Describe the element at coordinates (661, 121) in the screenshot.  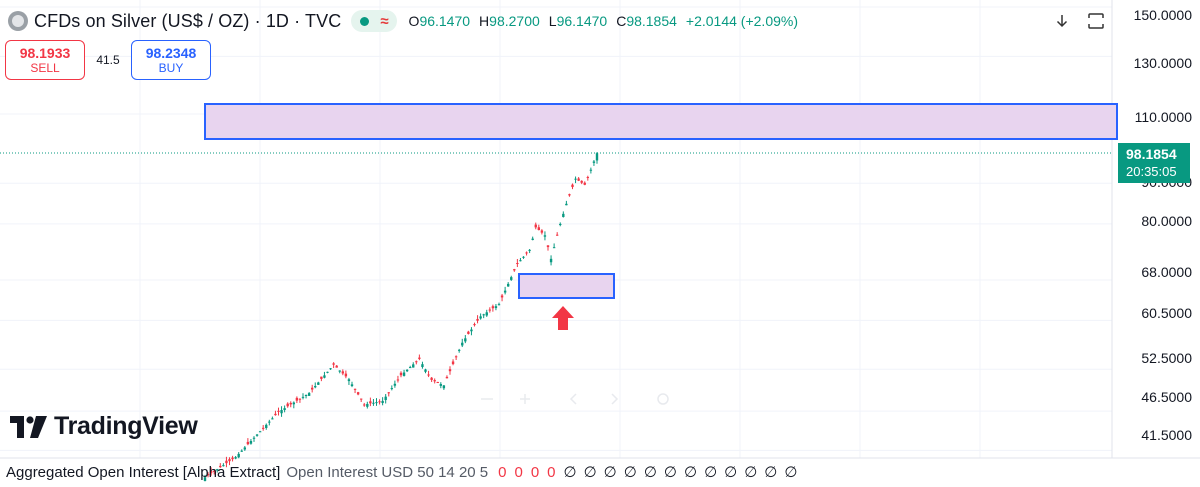
I see `upper-resistance-zone` at that location.